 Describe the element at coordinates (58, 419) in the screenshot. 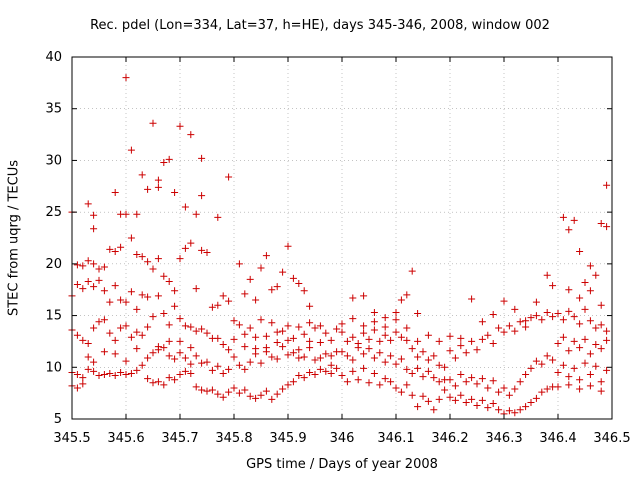

I see `y-tick-label: 5` at that location.